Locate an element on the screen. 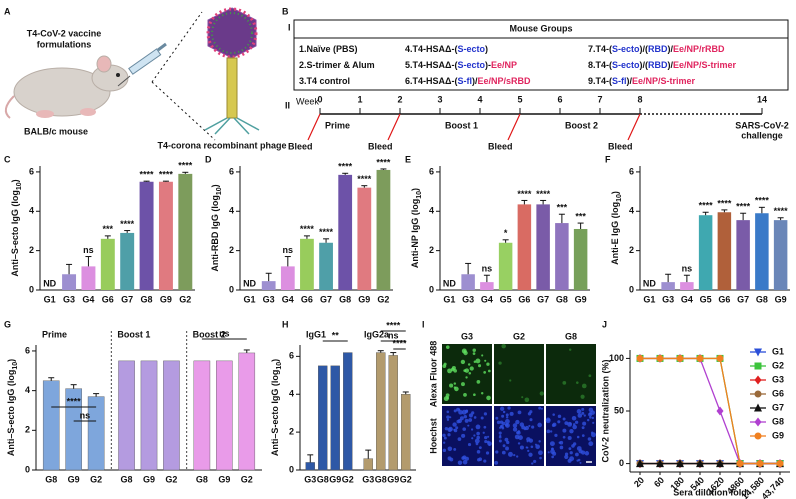 This screenshot has height=499, width=796. panel-label: H is located at coordinates (285, 324).